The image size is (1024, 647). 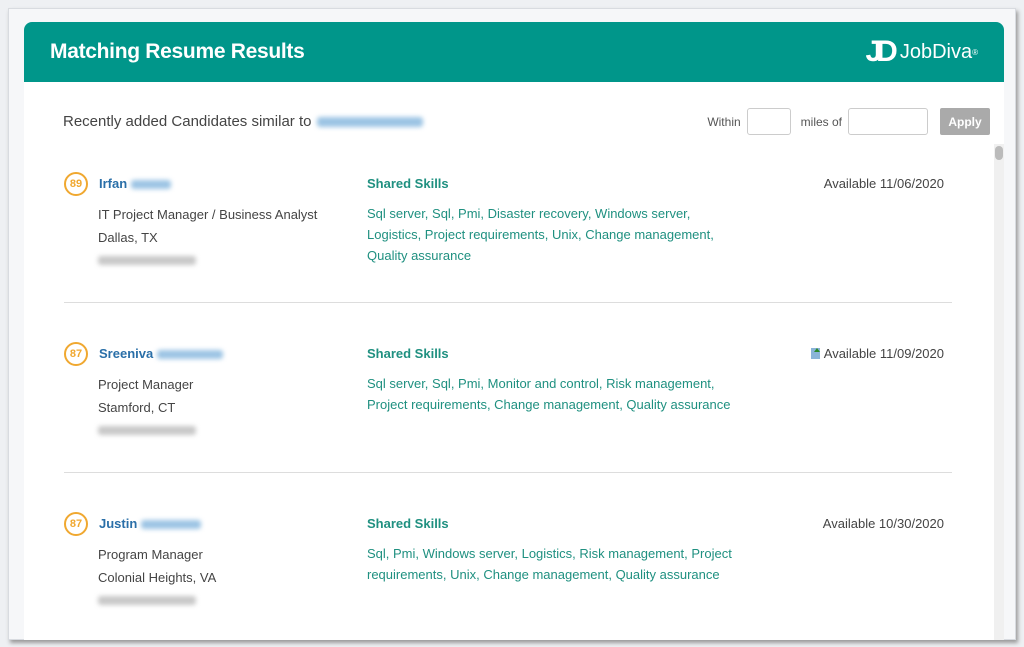 I want to click on candidate-name-link: Justin, so click(x=150, y=523).